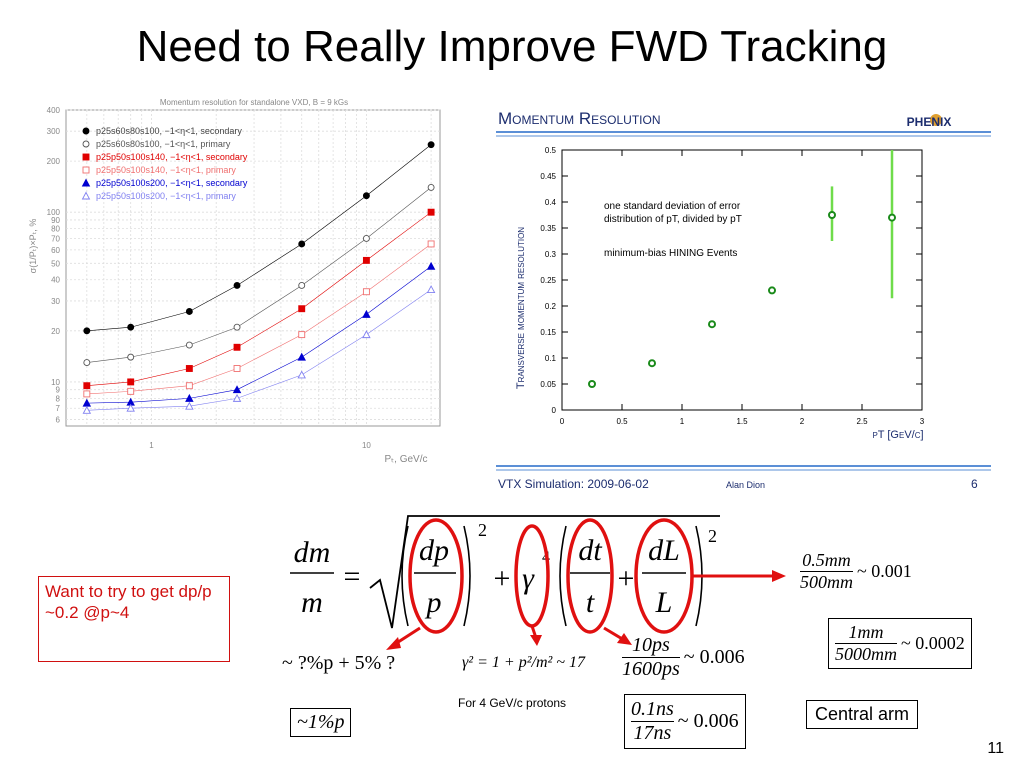 The height and width of the screenshot is (768, 1024). Describe the element at coordinates (936, 120) in the screenshot. I see `phenix-logo-mark` at that location.